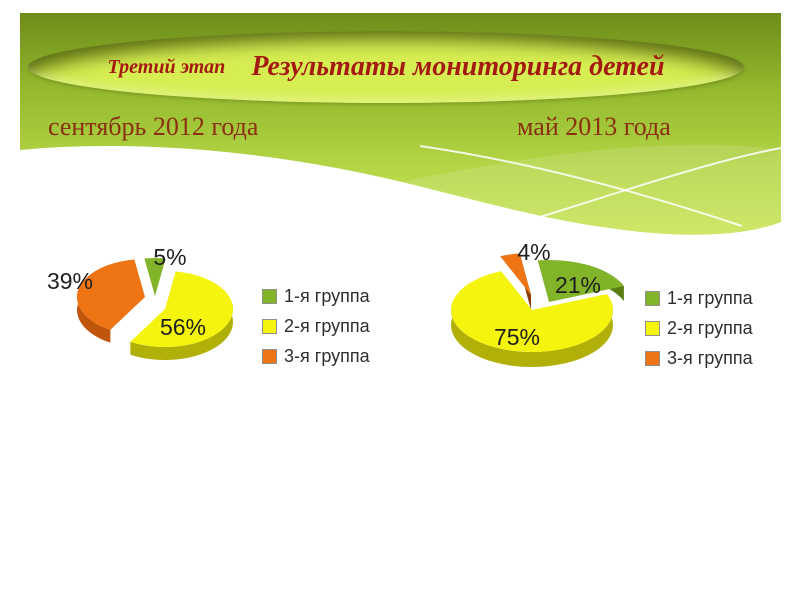  I want to click on legend-september: 1-я группа 2-я группа 3-я группа, so click(316, 326).